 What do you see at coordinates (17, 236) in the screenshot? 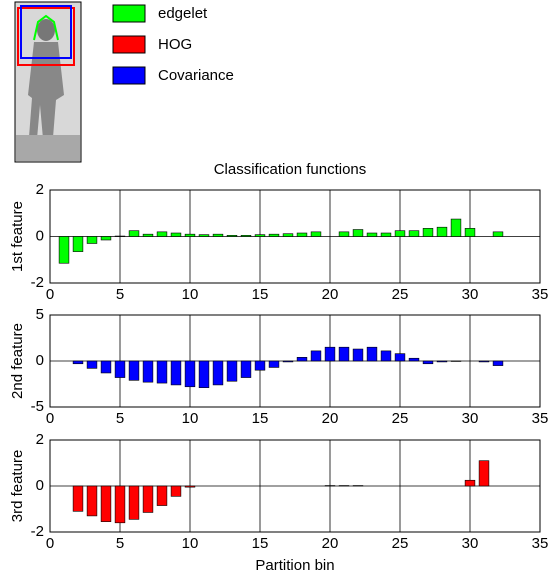
I see `y-axis-label: 1st feature` at bounding box center [17, 236].